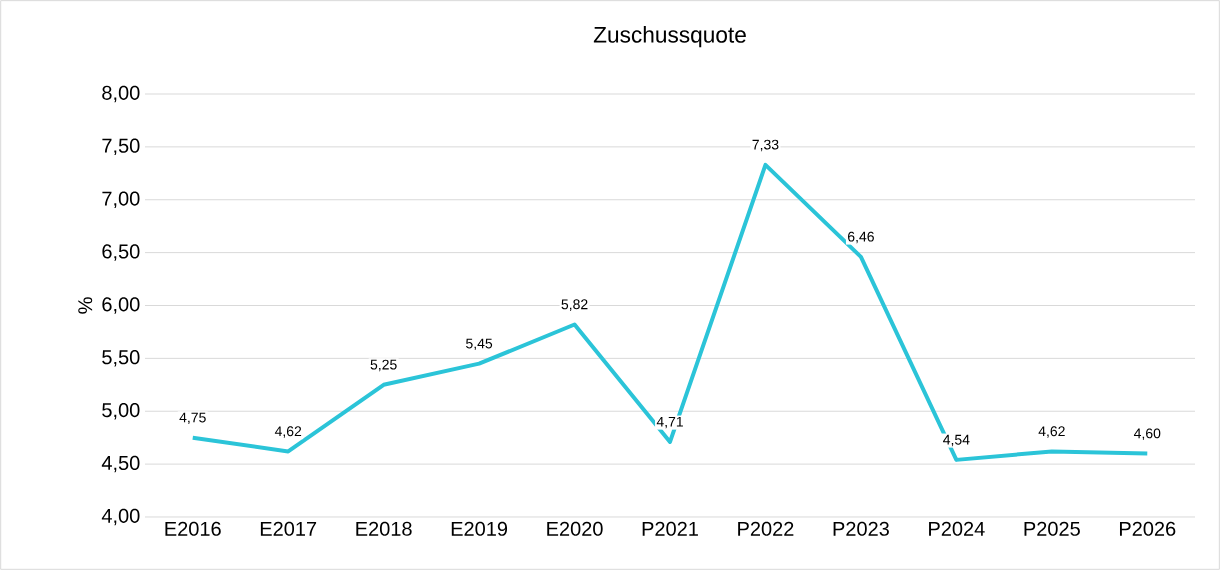 The height and width of the screenshot is (570, 1220). I want to click on data-label: 7,33, so click(765, 145).